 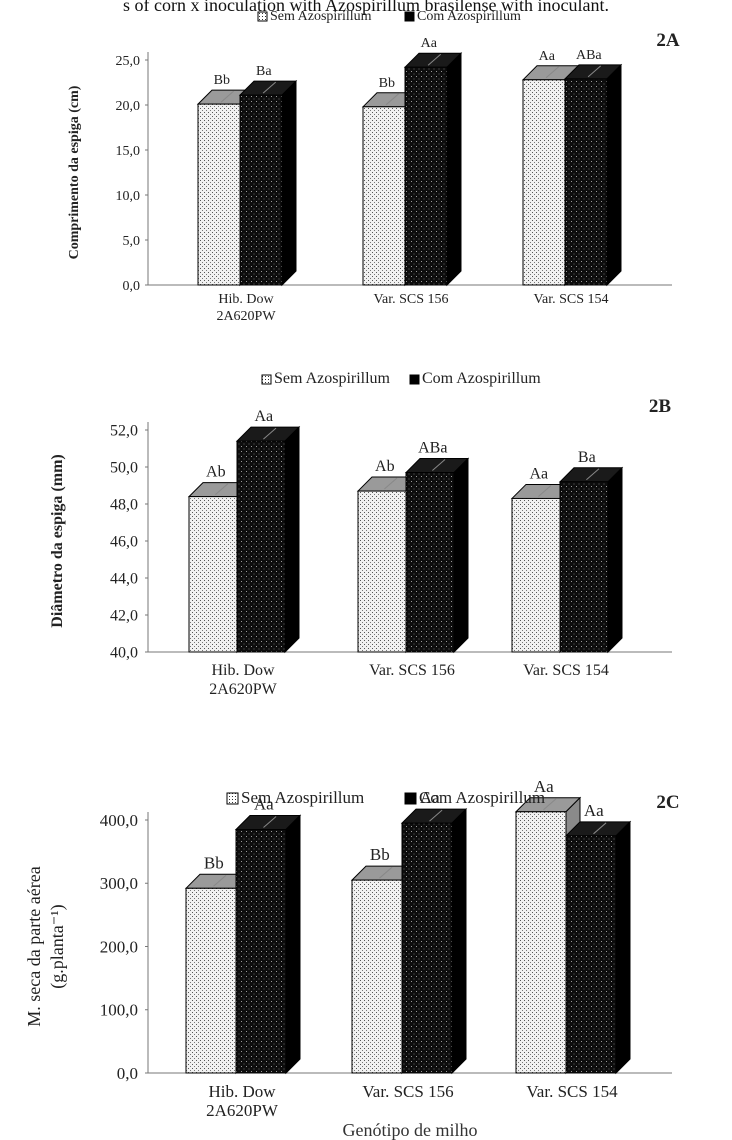 I want to click on y-tick-label: 48,0, so click(x=124, y=505).